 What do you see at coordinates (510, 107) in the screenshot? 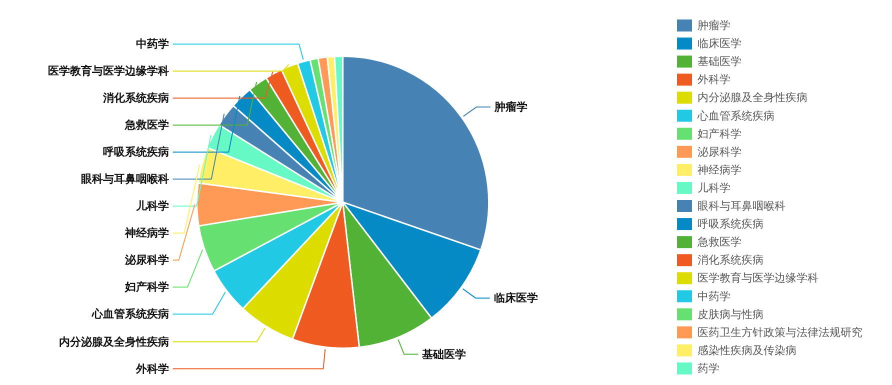
I see `slice-label: 肿瘤学` at bounding box center [510, 107].